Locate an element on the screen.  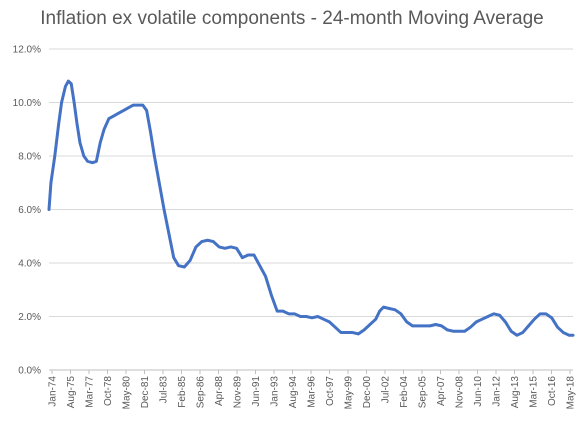
x-tick-label: Mar-77 is located at coordinates (90, 392).